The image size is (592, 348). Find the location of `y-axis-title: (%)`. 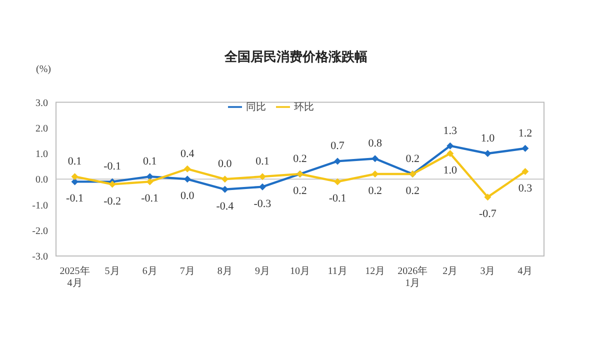

y-axis-title: (%) is located at coordinates (43, 69).